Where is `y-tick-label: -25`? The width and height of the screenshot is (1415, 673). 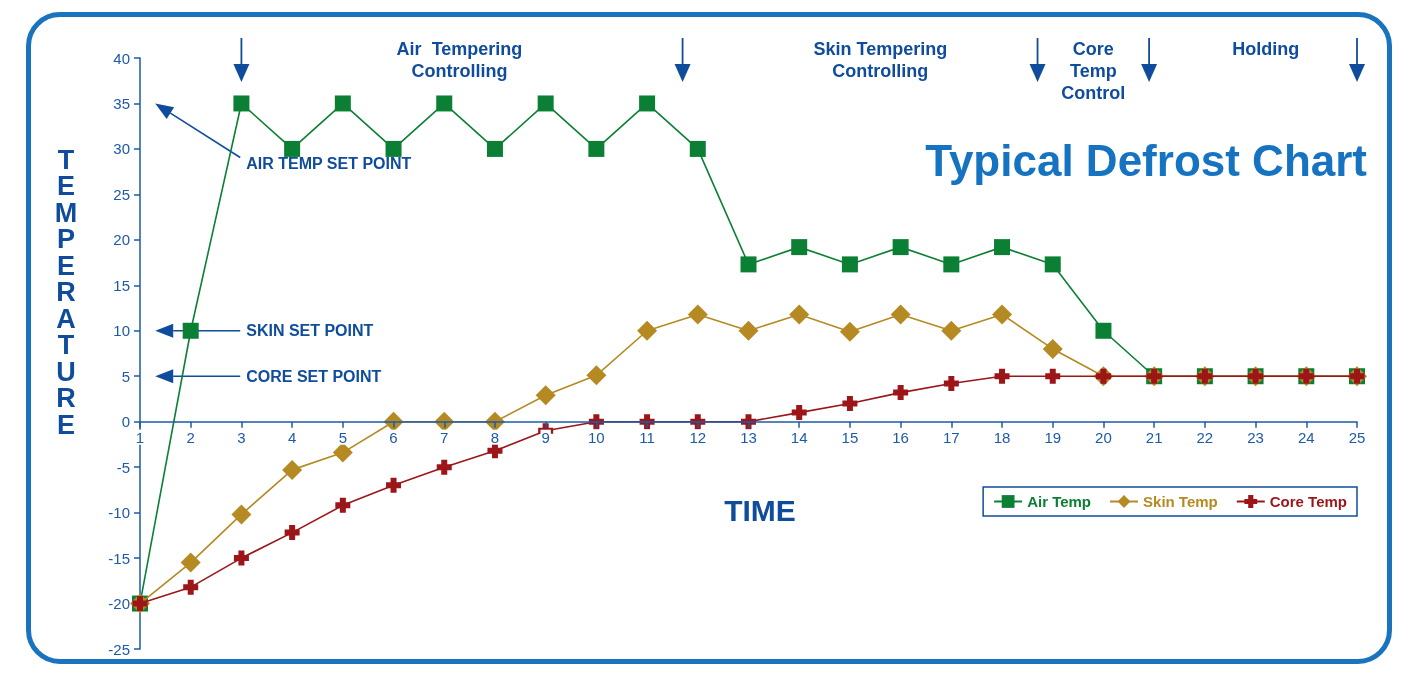
y-tick-label: -25 is located at coordinates (119, 649).